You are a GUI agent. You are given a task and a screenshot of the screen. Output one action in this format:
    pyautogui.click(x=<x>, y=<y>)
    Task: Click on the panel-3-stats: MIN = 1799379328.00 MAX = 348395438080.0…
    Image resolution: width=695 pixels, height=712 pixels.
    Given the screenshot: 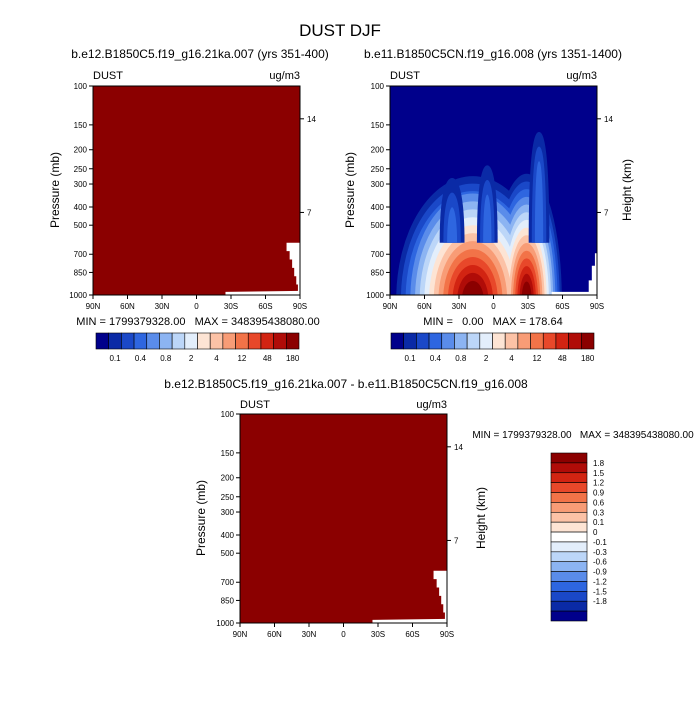 What is the action you would take?
    pyautogui.click(x=583, y=435)
    